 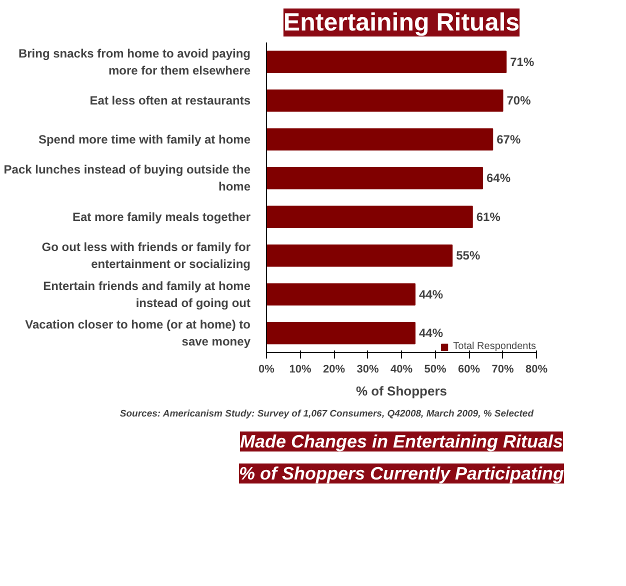 I want to click on y-tick-label: Vacation closer to home (or at home) to save money, so click(x=138, y=333).